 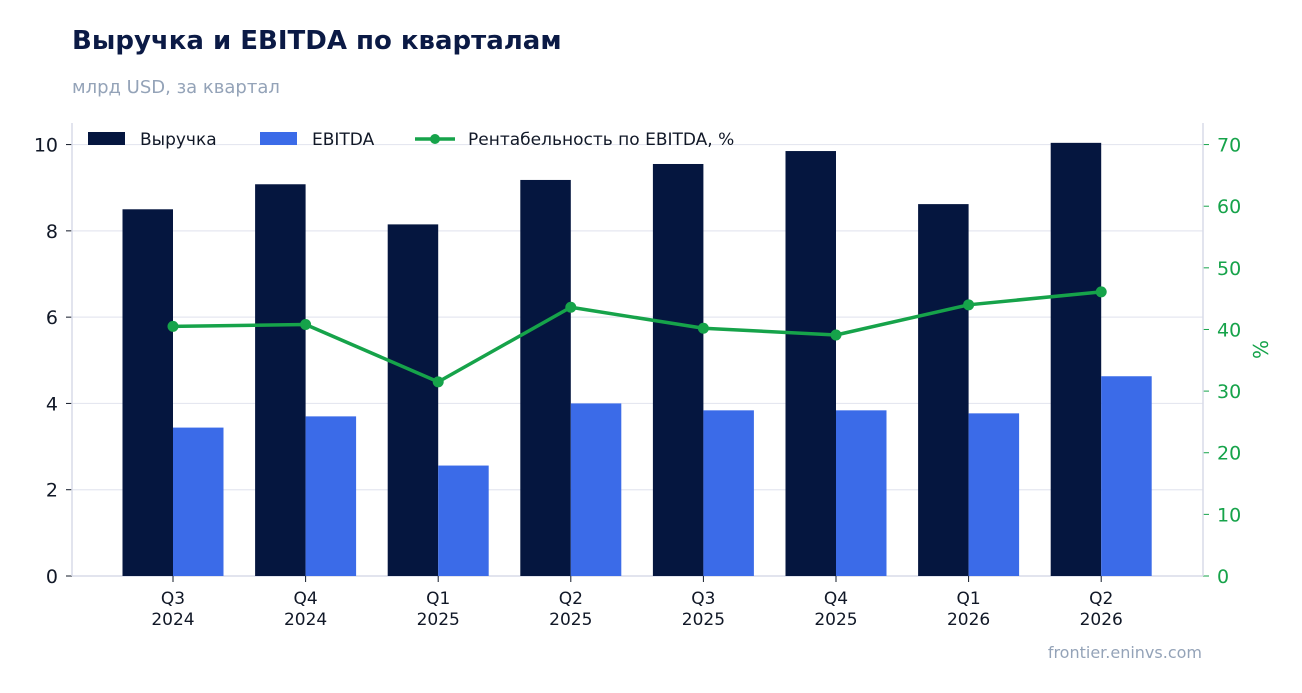 I want to click on margin-line, so click(x=637, y=337).